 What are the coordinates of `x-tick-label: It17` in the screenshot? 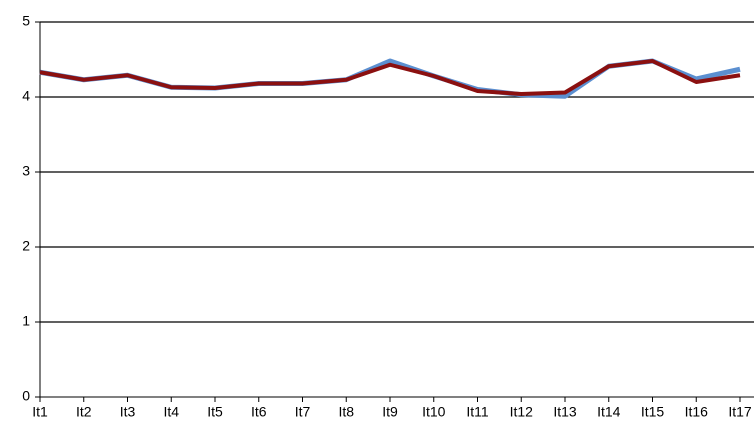 It's located at (740, 412).